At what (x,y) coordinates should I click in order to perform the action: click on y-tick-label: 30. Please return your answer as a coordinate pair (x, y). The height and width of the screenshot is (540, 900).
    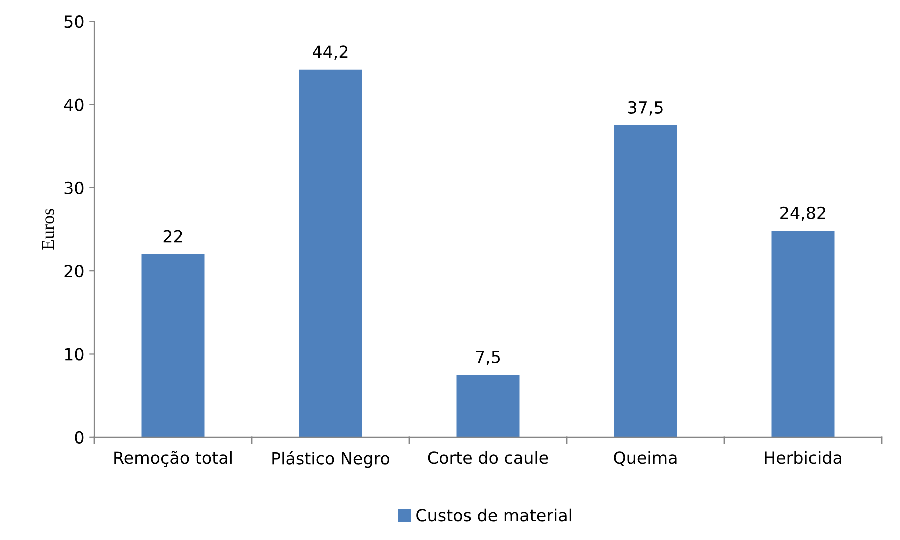
    Looking at the image, I should click on (74, 188).